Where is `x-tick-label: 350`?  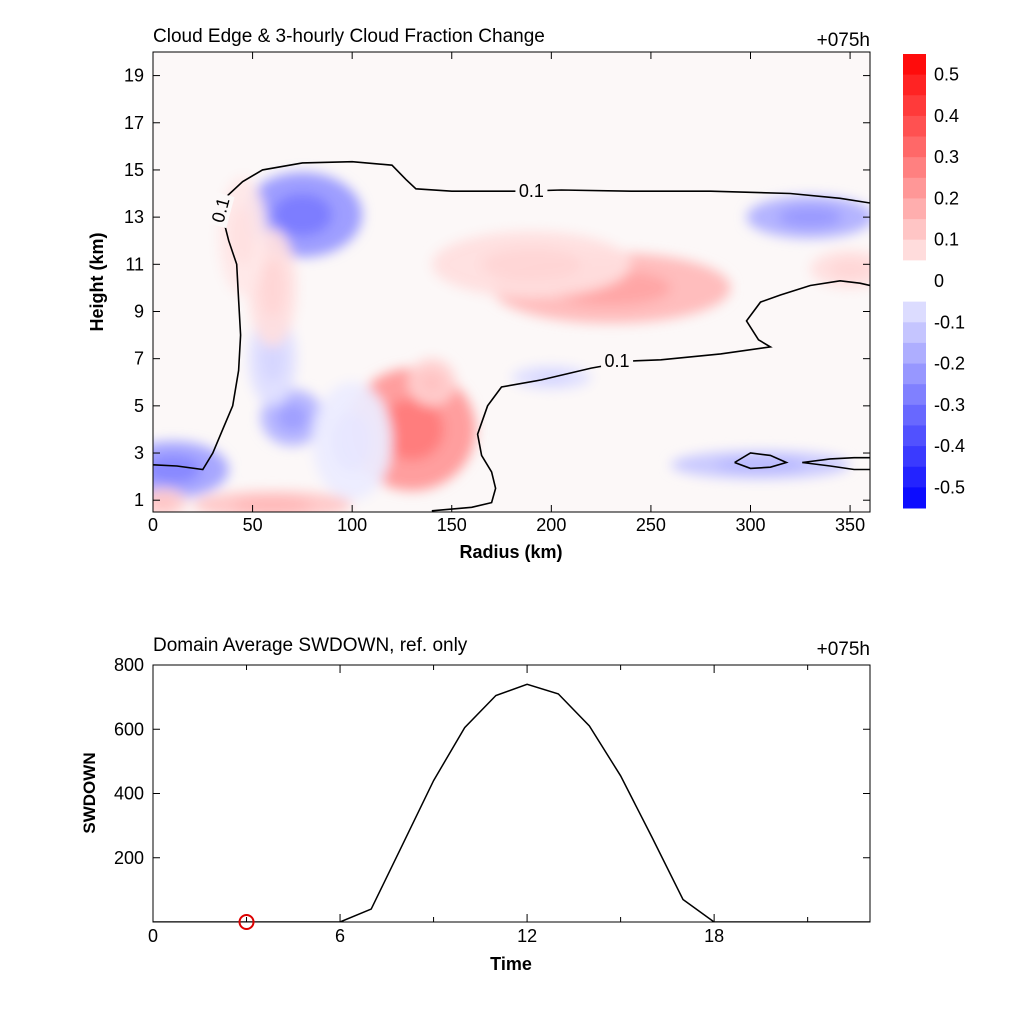
x-tick-label: 350 is located at coordinates (850, 525).